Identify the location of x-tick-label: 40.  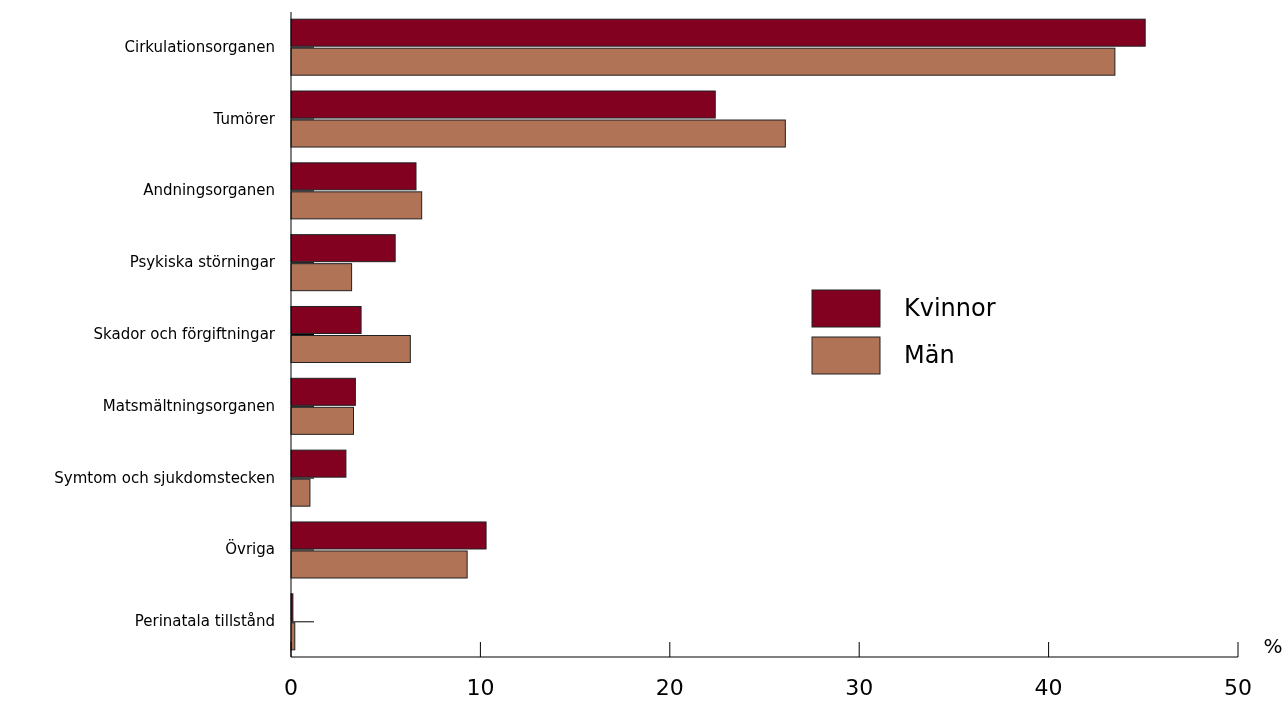
(1048, 687).